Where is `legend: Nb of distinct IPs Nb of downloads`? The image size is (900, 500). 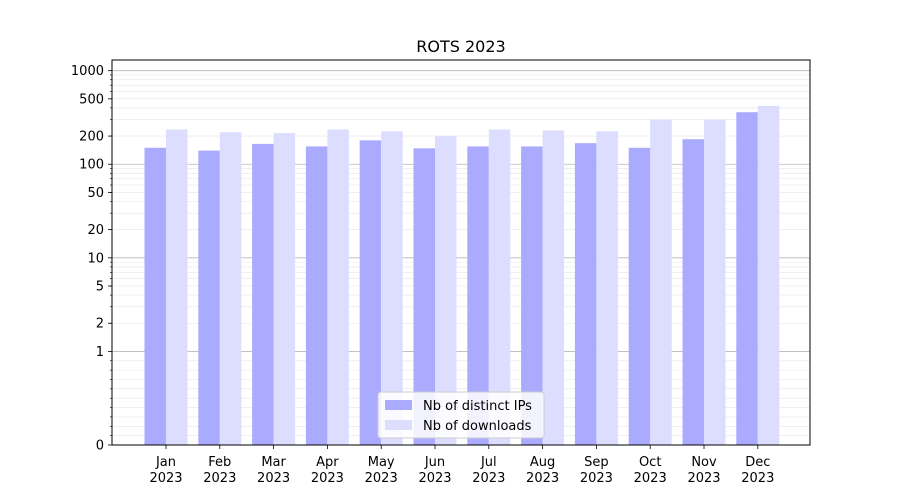
legend: Nb of distinct IPs Nb of downloads is located at coordinates (461, 415).